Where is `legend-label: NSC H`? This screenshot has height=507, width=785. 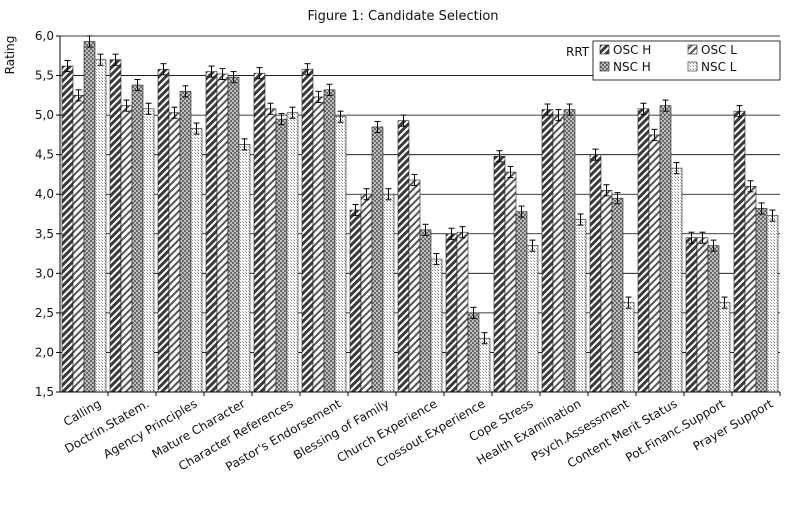 legend-label: NSC H is located at coordinates (632, 67).